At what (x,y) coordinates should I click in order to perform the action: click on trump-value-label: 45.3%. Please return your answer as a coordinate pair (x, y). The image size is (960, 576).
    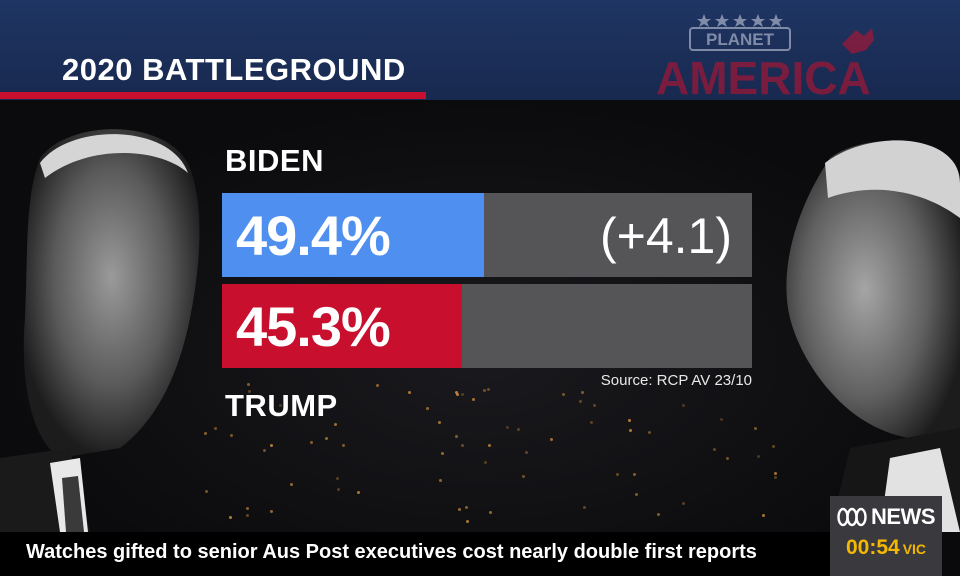
    Looking at the image, I should click on (313, 326).